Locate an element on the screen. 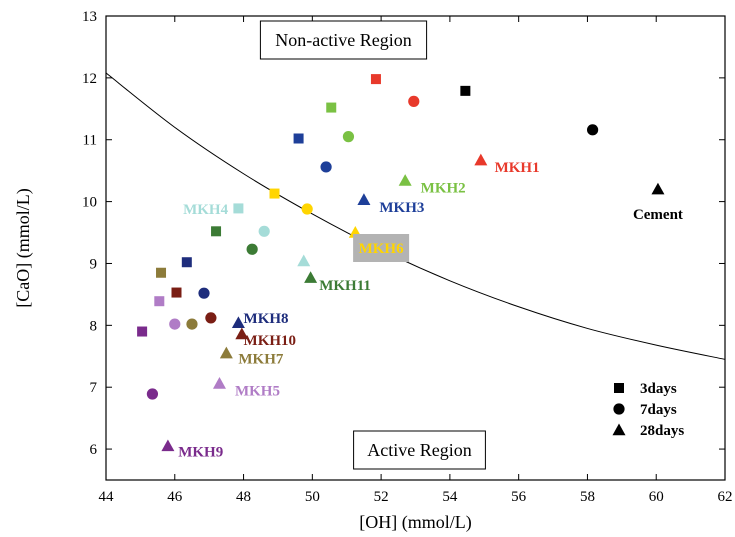  point-mkh2-3days is located at coordinates (331, 107).